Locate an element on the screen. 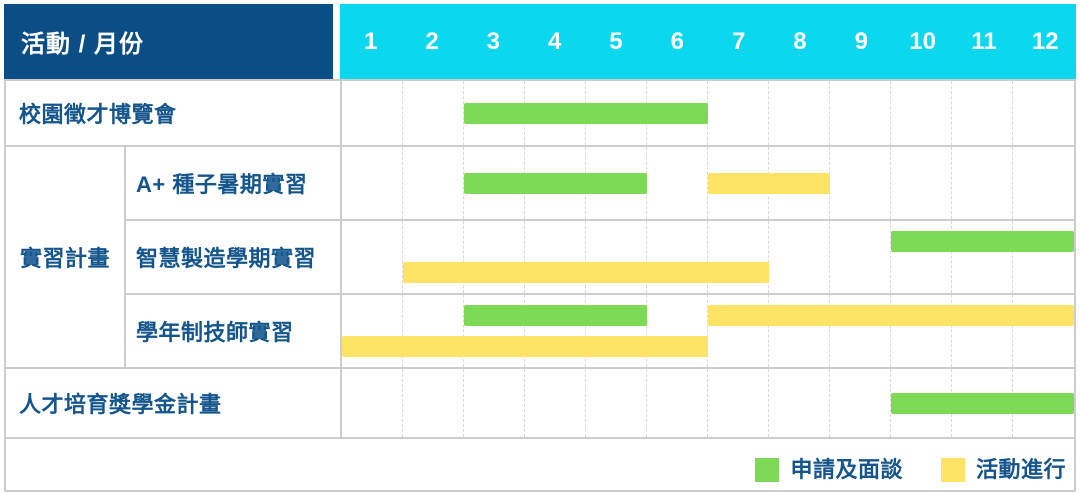  legend-label-activity-ongoing: 活動進行 is located at coordinates (1020, 469).